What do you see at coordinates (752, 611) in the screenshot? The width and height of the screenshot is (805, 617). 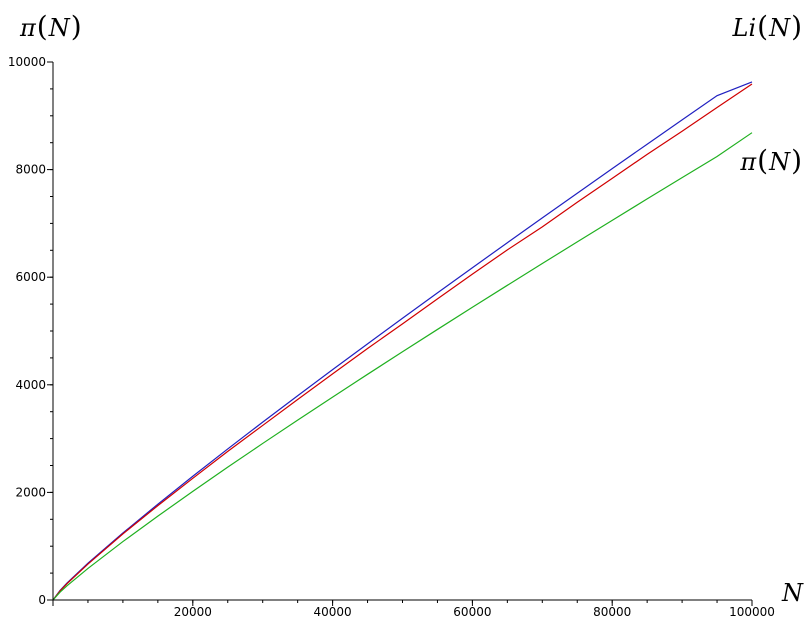 I see `x-tick-label: 100000` at bounding box center [752, 611].